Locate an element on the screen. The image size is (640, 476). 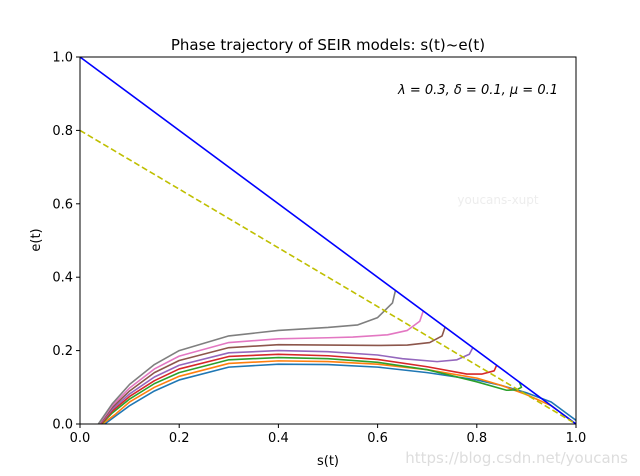
watermark-url: https://blog.csdn.net/youcans is located at coordinates (516, 458).